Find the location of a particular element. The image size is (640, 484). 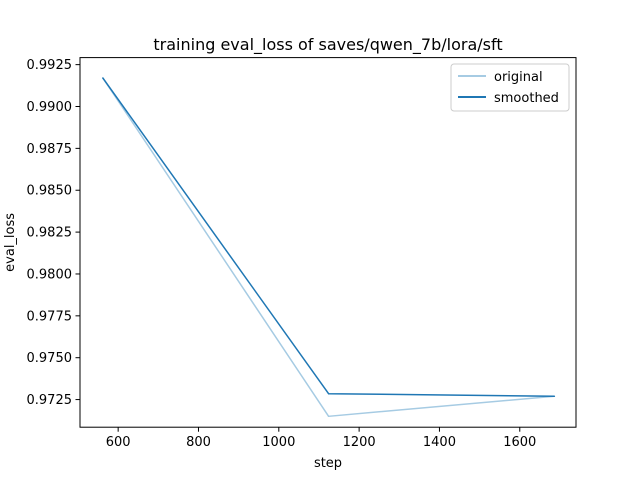

legend-label-original: original is located at coordinates (518, 77).